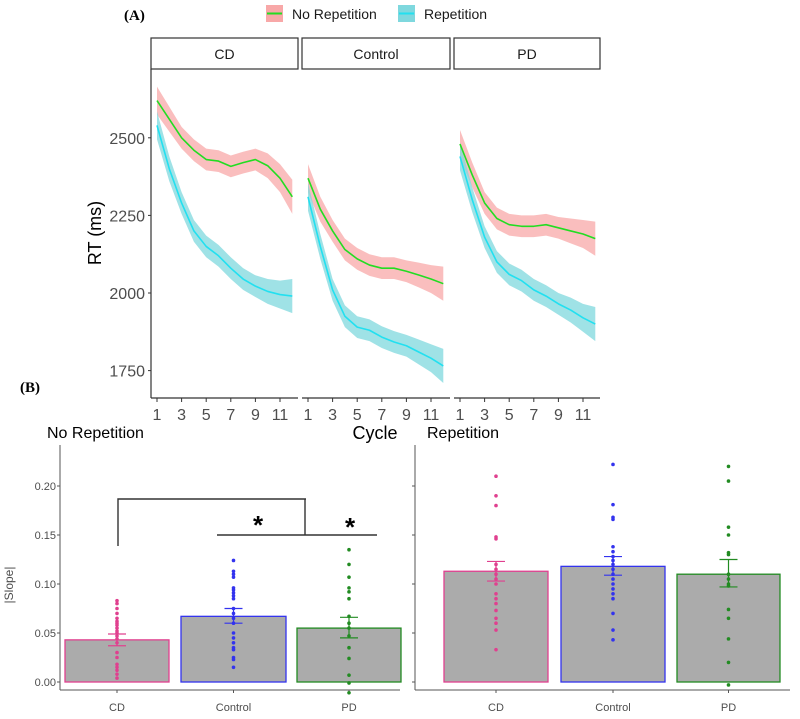 The image size is (800, 719). I want to click on facet-strip-label: CD, so click(224, 54).